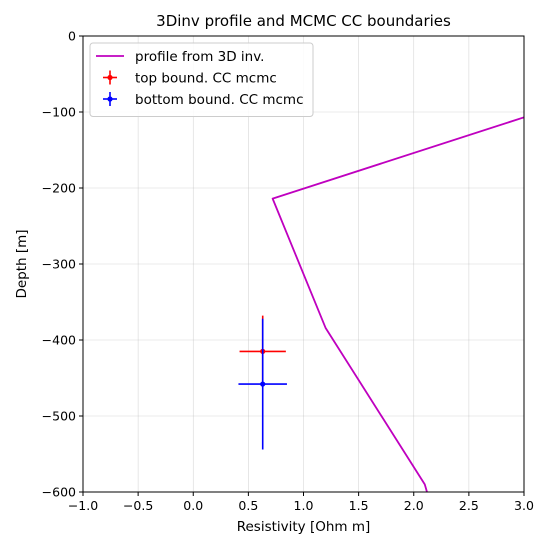  What do you see at coordinates (138, 505) in the screenshot?
I see `x-tick-label: −0.5` at bounding box center [138, 505].